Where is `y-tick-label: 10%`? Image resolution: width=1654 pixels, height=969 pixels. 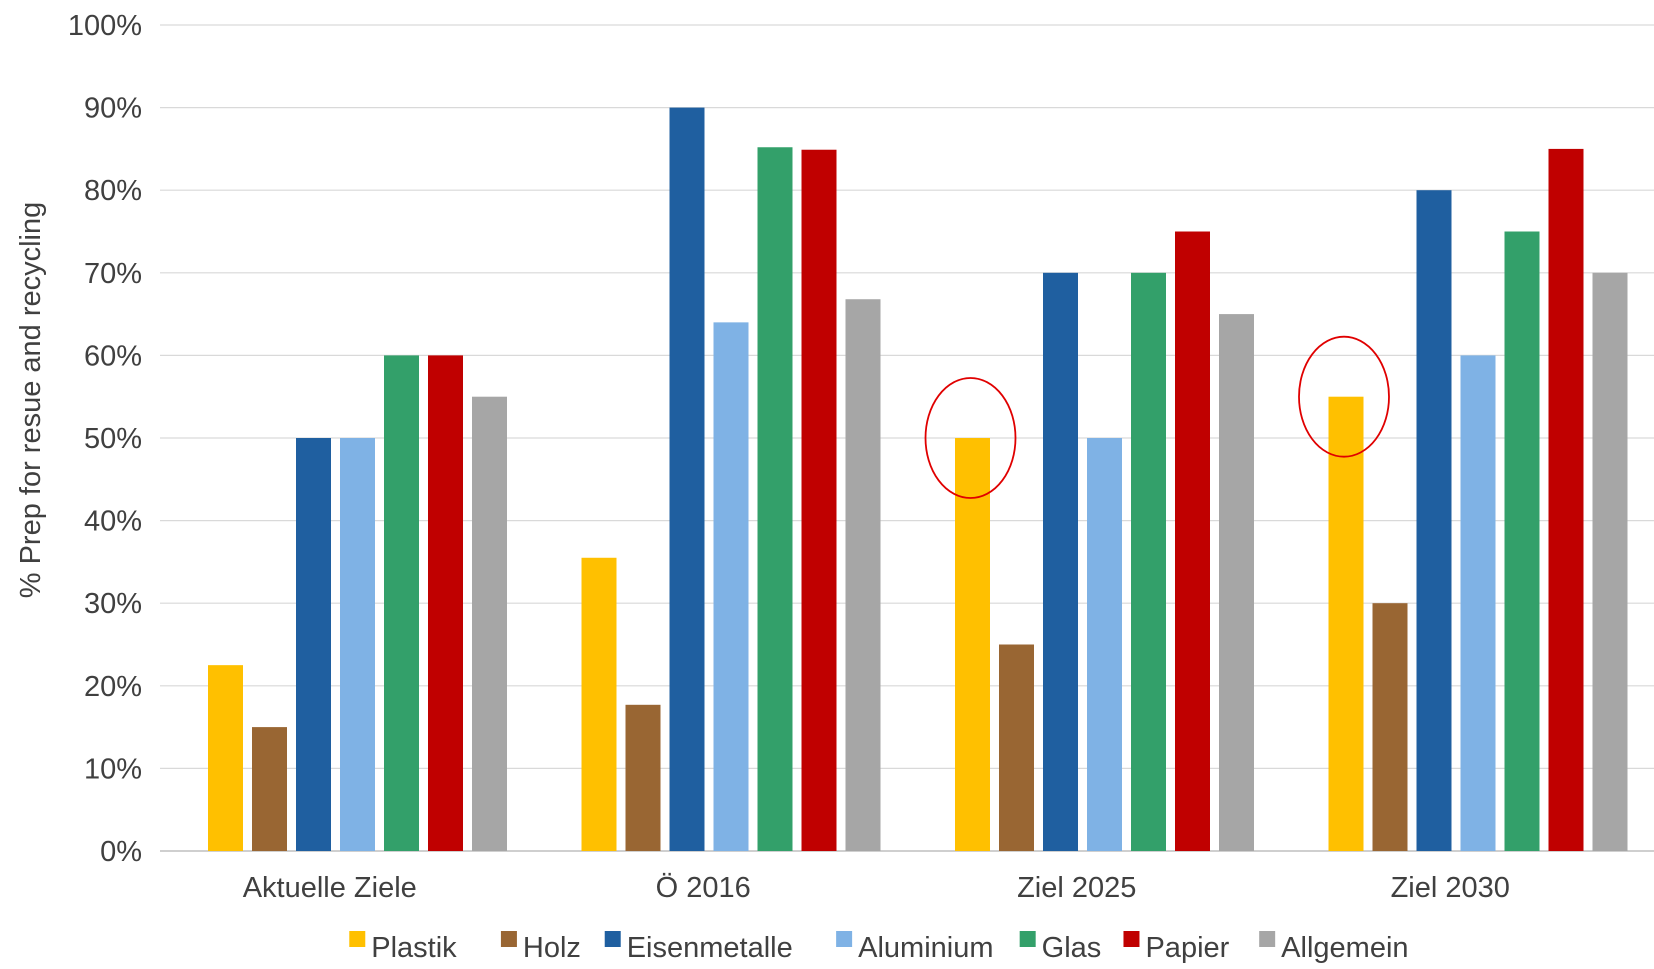 y-tick-label: 10% is located at coordinates (113, 769).